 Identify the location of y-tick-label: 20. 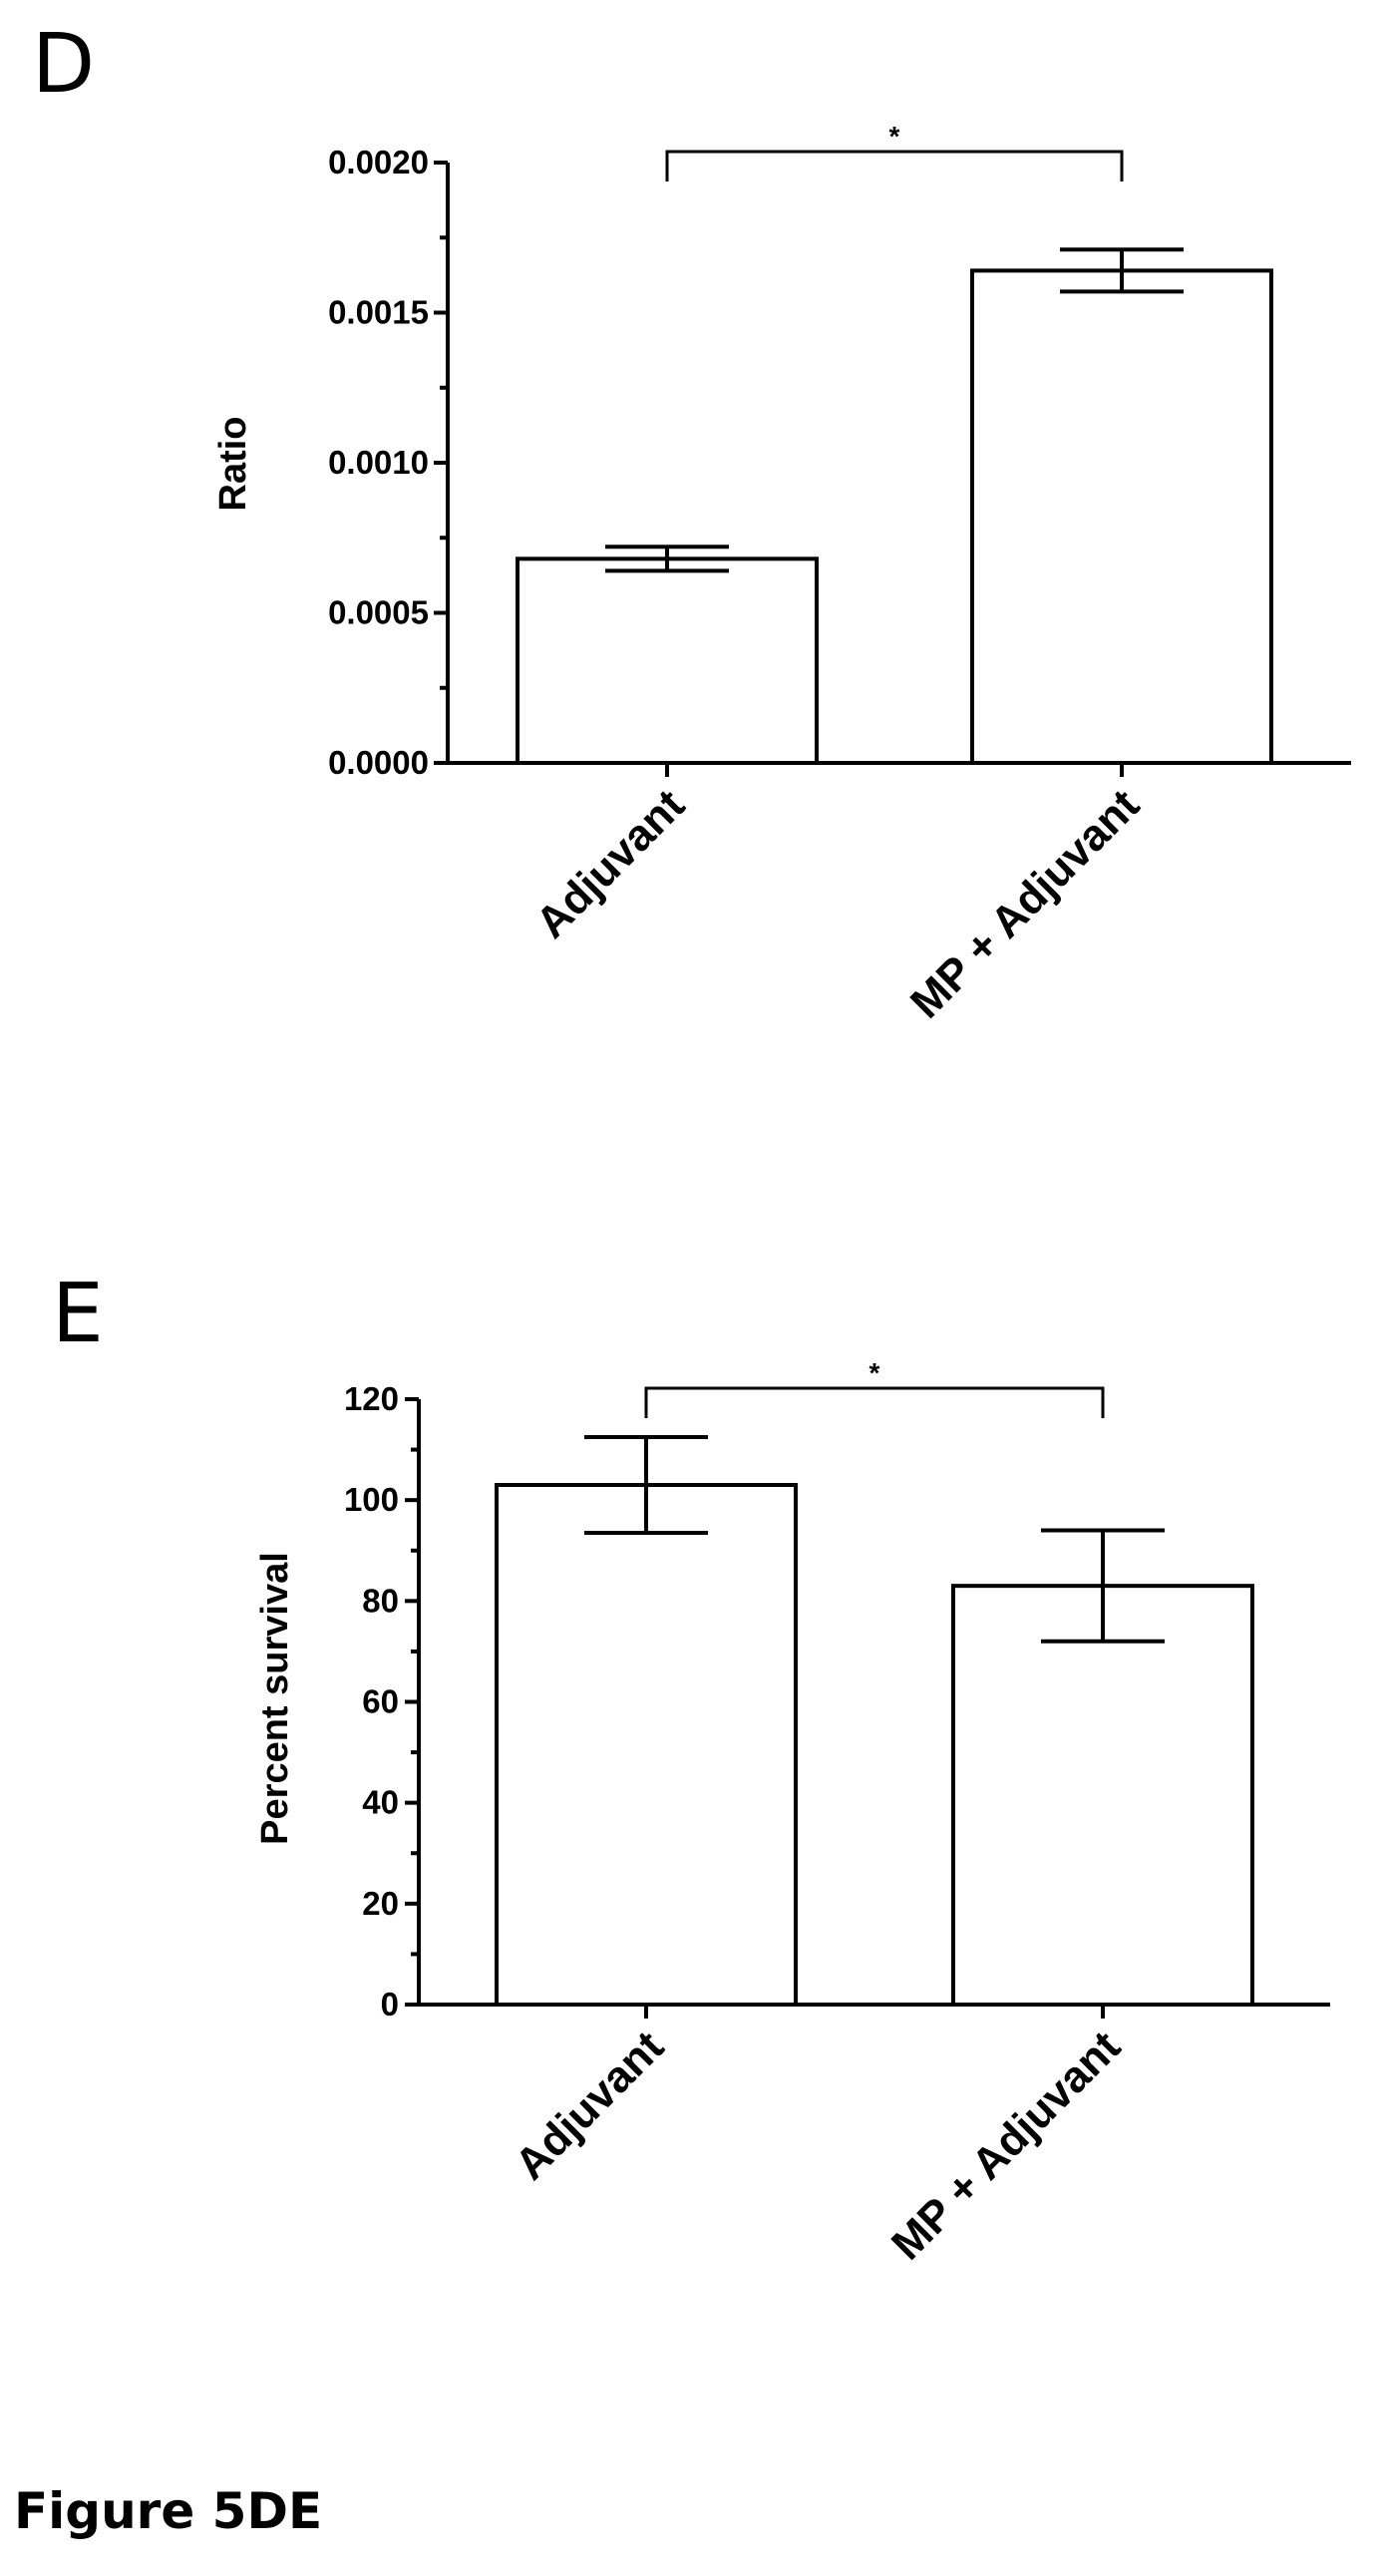
(381, 1904).